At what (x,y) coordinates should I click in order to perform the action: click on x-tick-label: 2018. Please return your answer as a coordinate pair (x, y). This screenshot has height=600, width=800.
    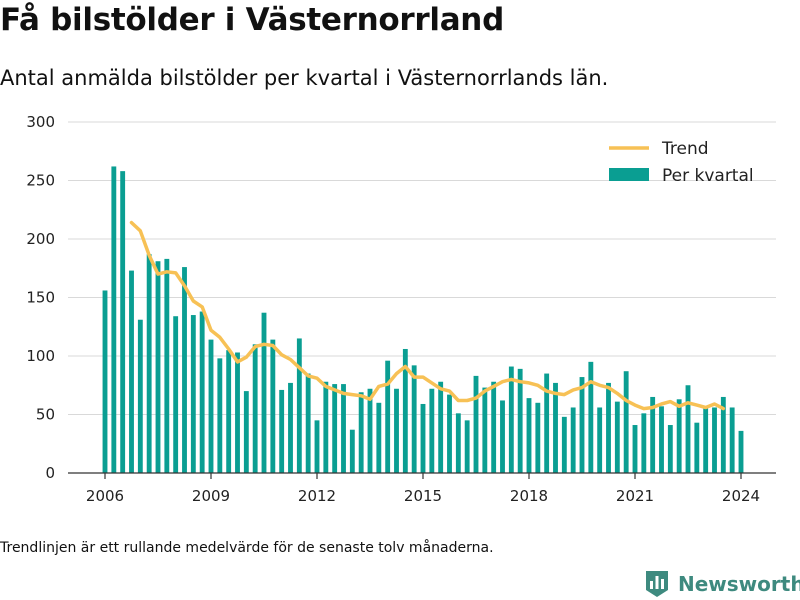
    Looking at the image, I should click on (529, 496).